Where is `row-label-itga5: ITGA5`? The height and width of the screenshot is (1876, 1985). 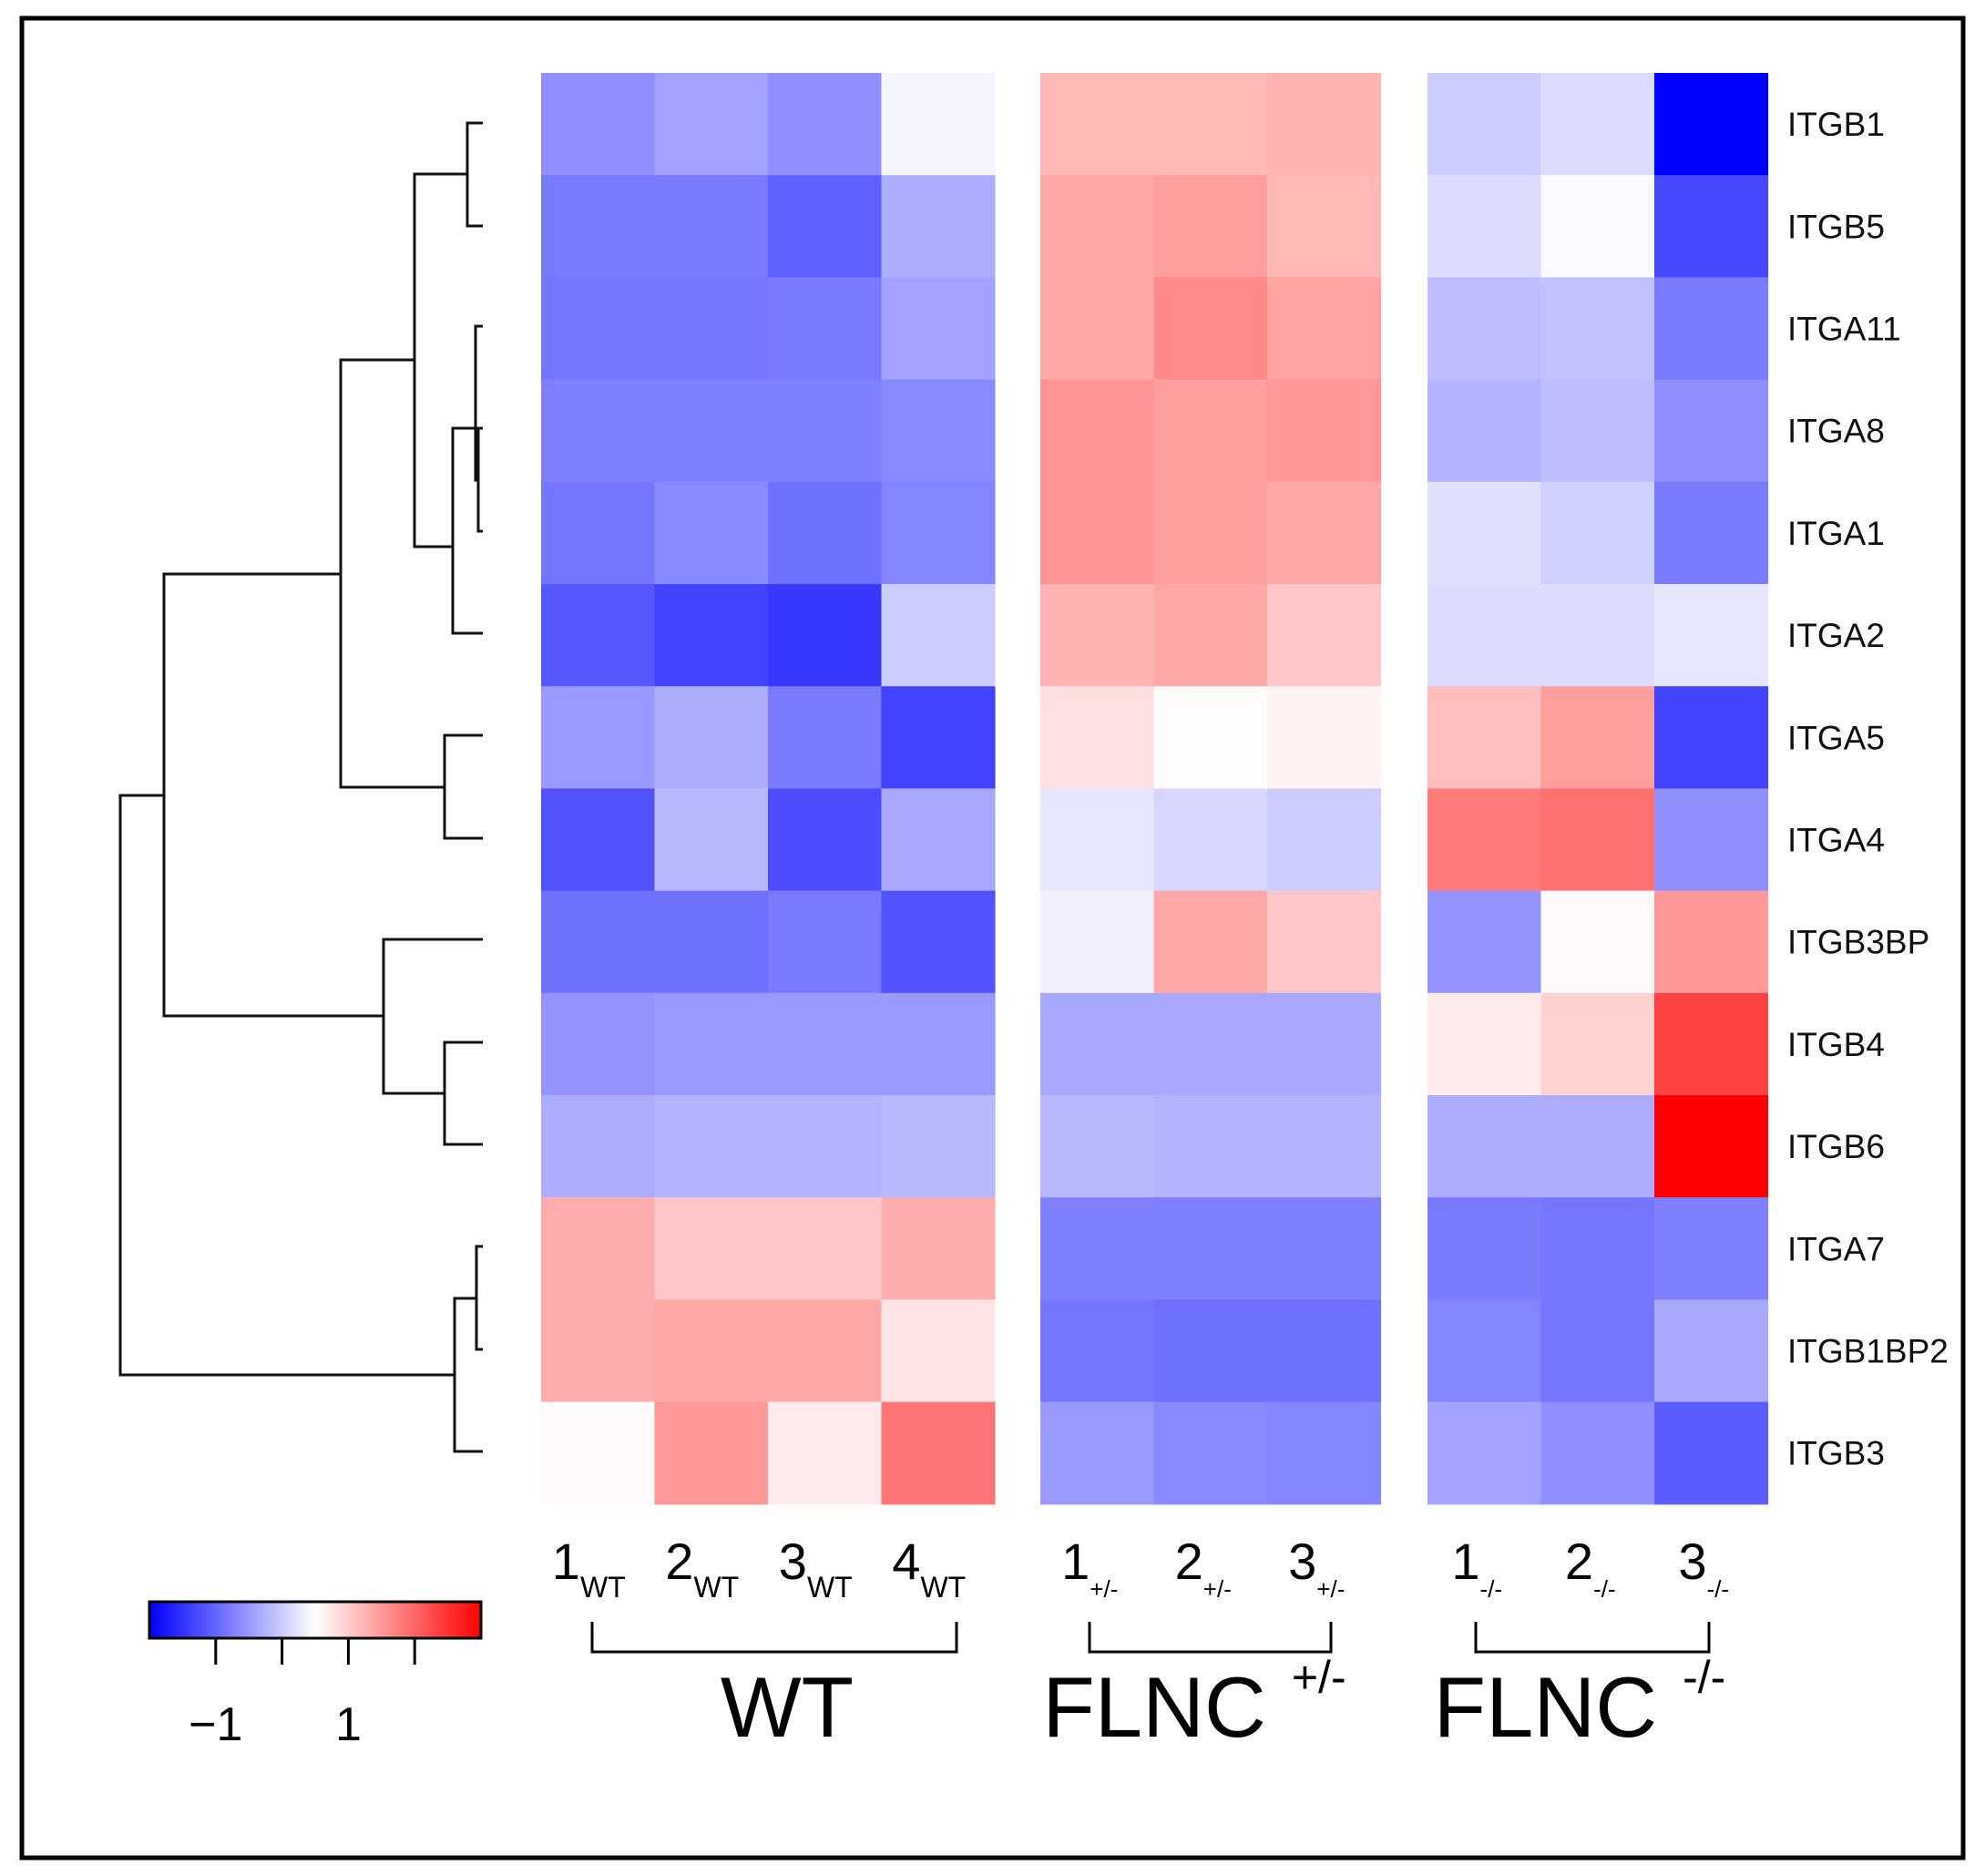 row-label-itga5: ITGA5 is located at coordinates (1836, 737).